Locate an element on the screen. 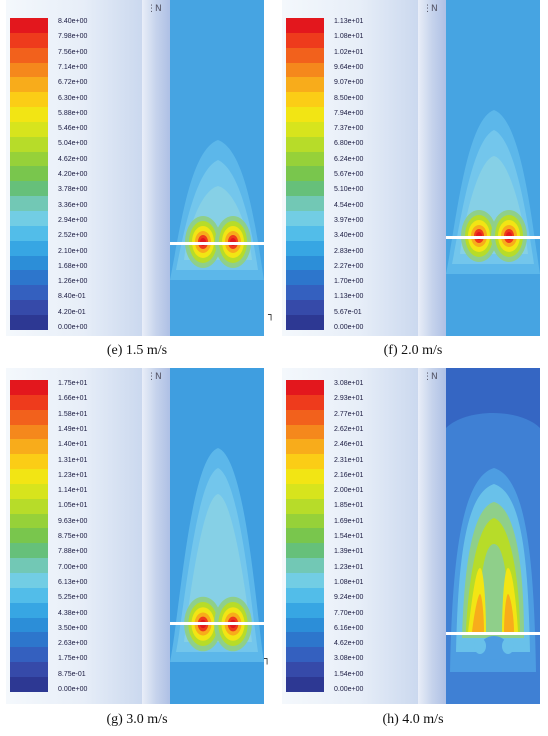  legend-label: 0.00e+00 is located at coordinates (349, 327).